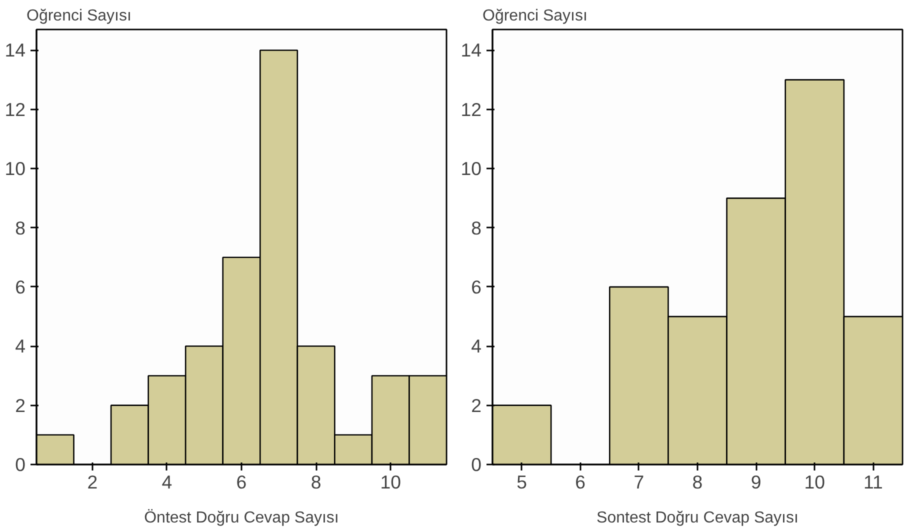 The image size is (913, 529). What do you see at coordinates (873, 482) in the screenshot?
I see `x-tick-label: 11` at bounding box center [873, 482].